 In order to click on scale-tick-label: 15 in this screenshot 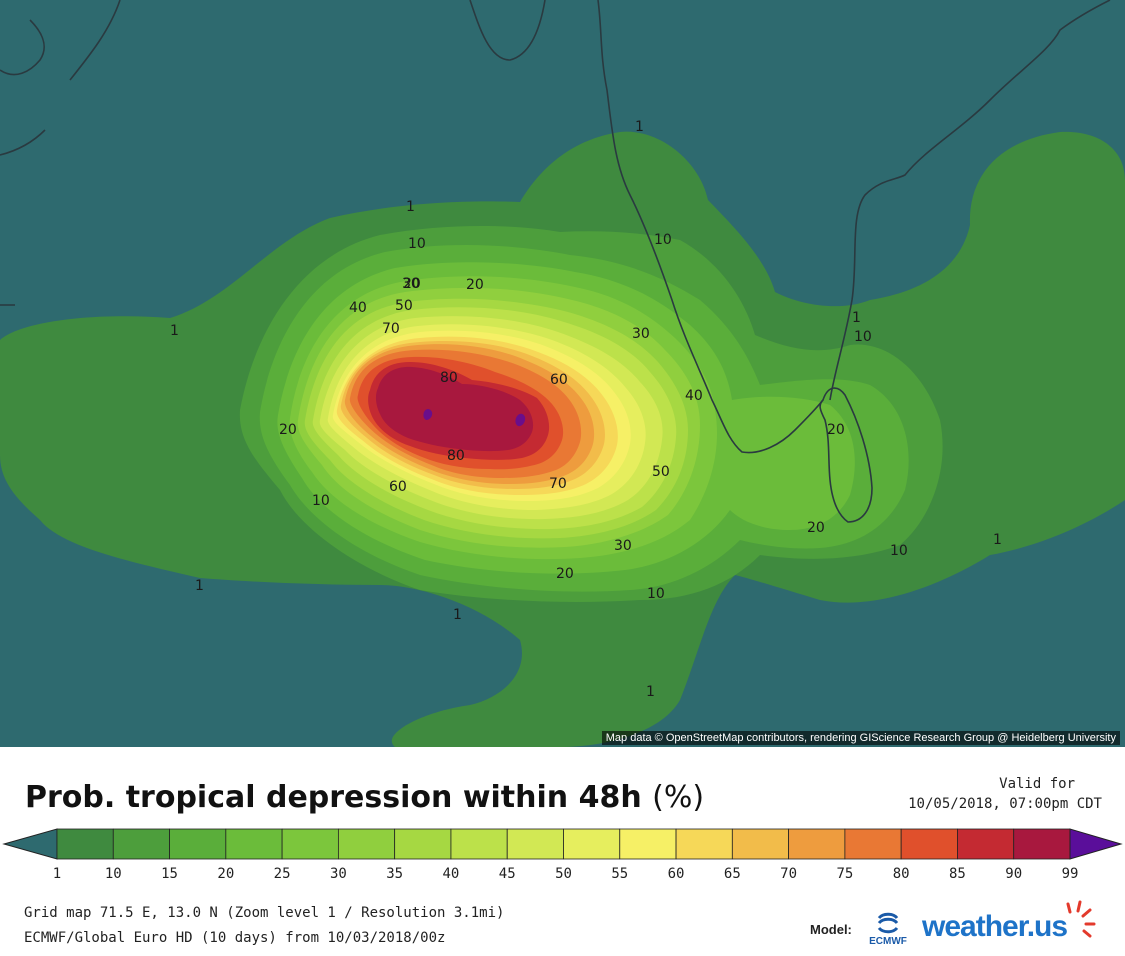, I will do `click(169, 874)`.